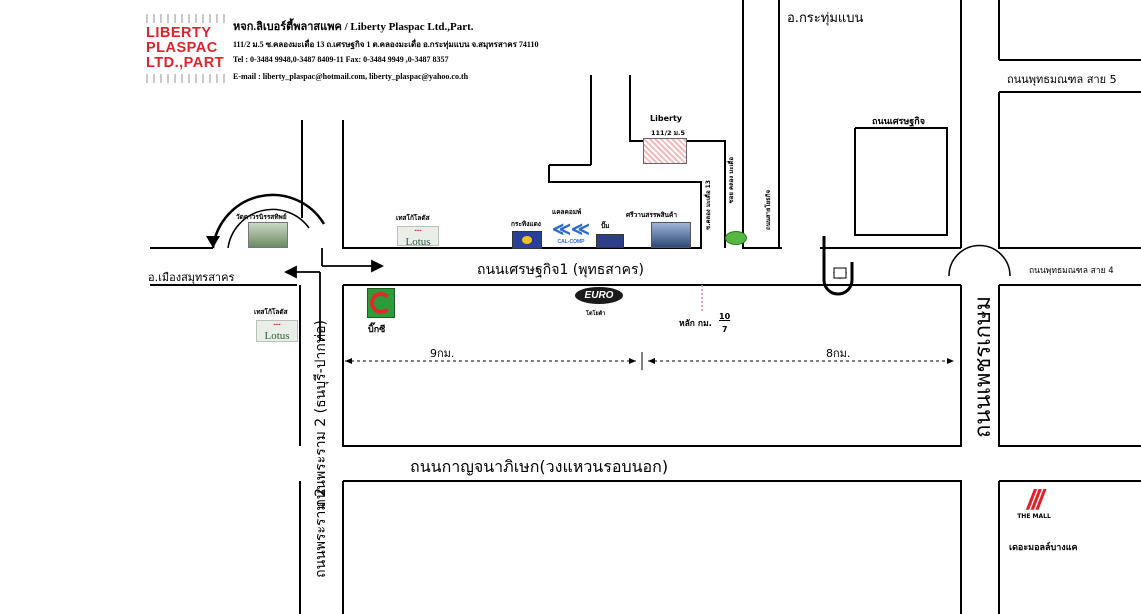  I want to click on krathing-icon, so click(527, 240).